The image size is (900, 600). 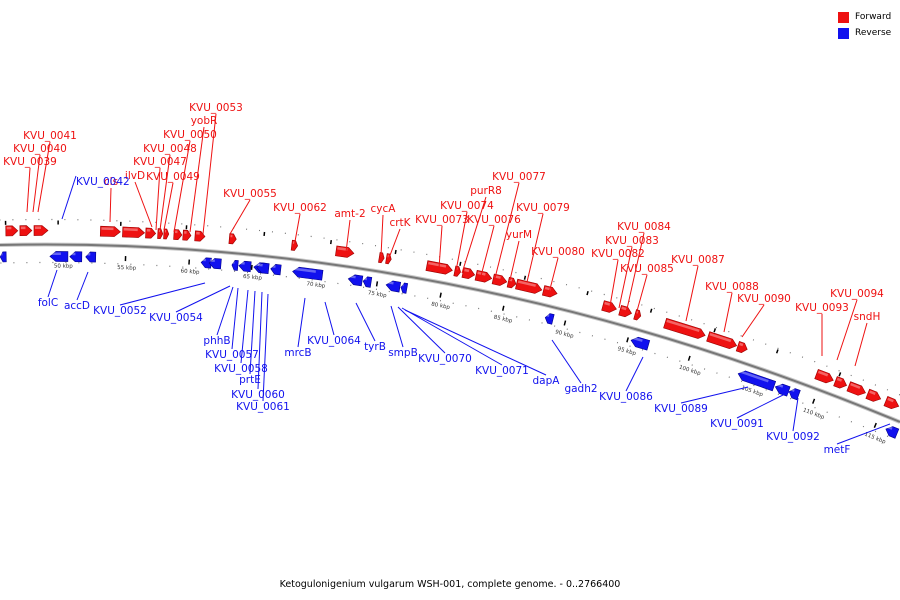 What do you see at coordinates (103, 182) in the screenshot?
I see `reverse-gene-label: KVU_0042` at bounding box center [103, 182].